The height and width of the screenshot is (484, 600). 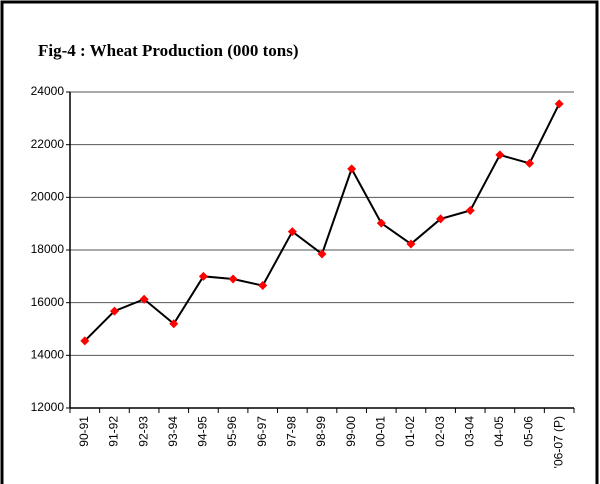 I want to click on x-tick-label: 91-92, so click(x=114, y=431).